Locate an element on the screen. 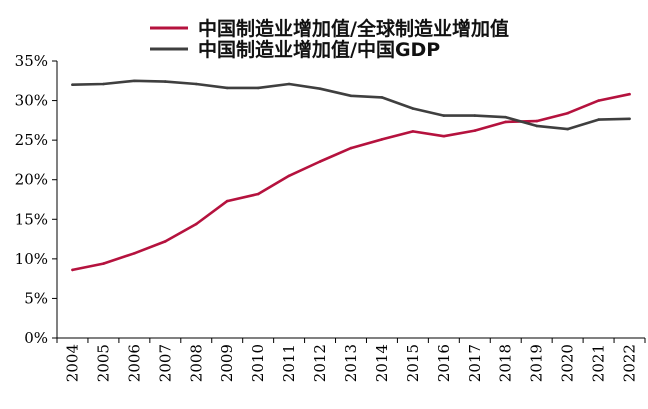 The width and height of the screenshot is (648, 409). x-tick-label: 2018 is located at coordinates (506, 363).